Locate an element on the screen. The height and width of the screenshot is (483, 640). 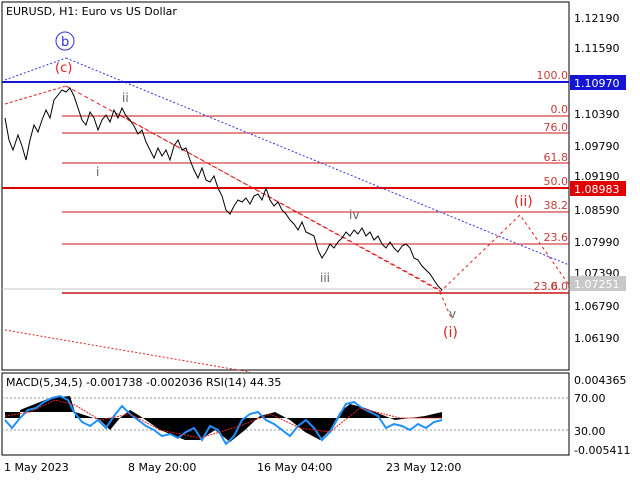
fib-label: 50.0 is located at coordinates (556, 181).